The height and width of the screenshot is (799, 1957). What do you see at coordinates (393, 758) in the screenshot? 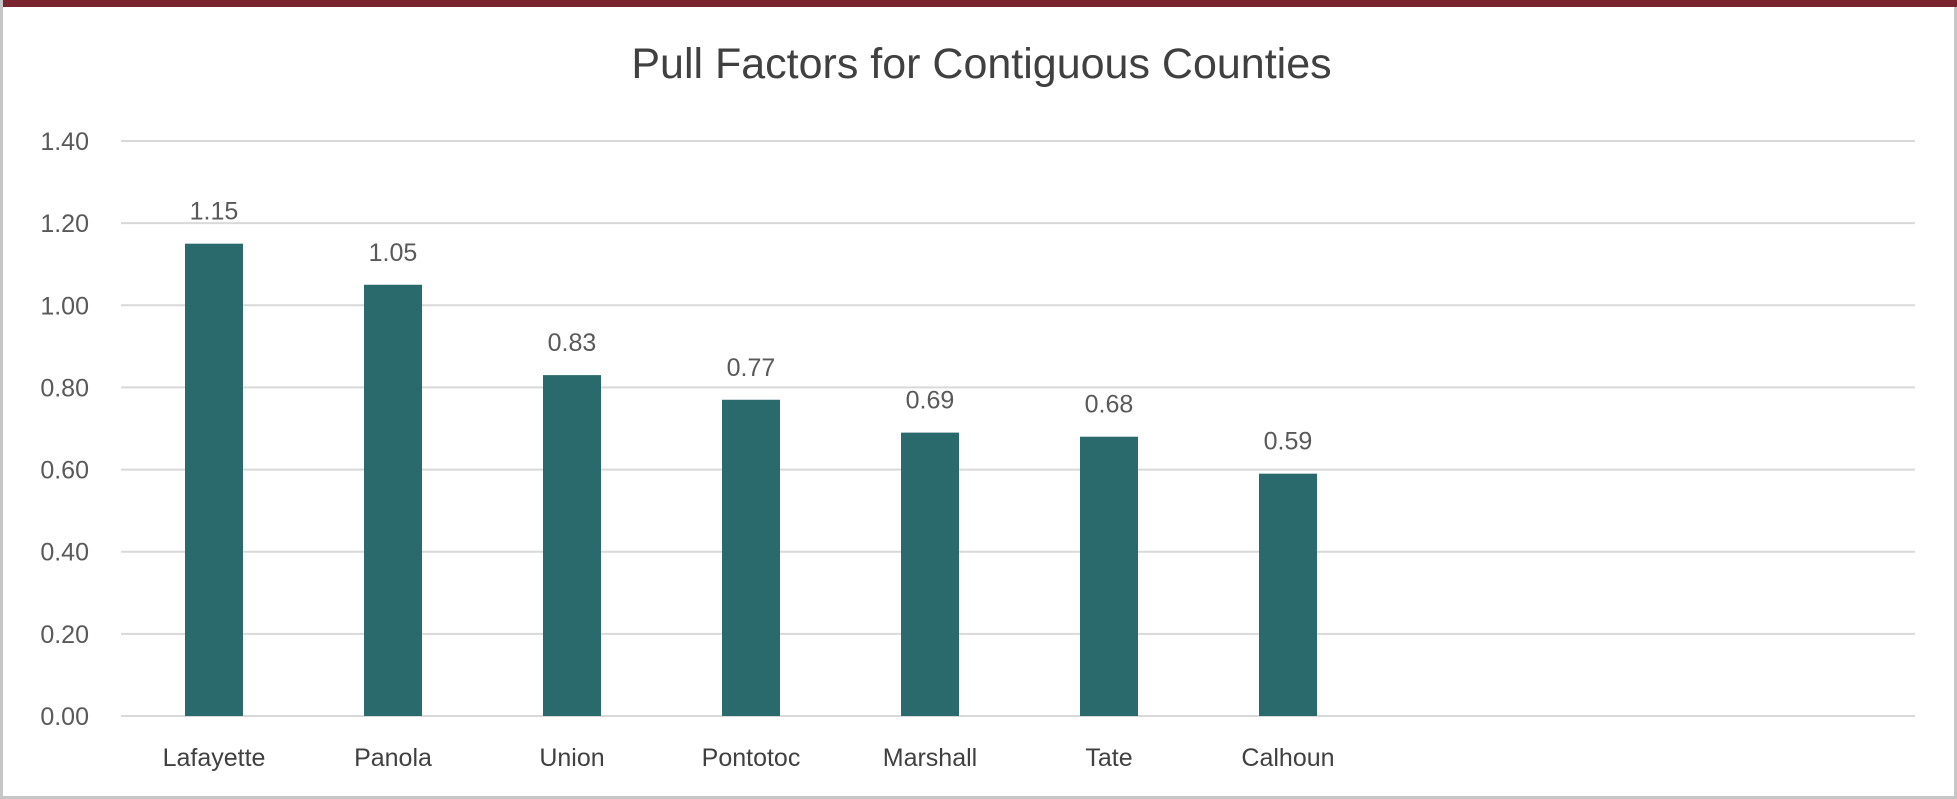
I see `category-label: Panola` at bounding box center [393, 758].